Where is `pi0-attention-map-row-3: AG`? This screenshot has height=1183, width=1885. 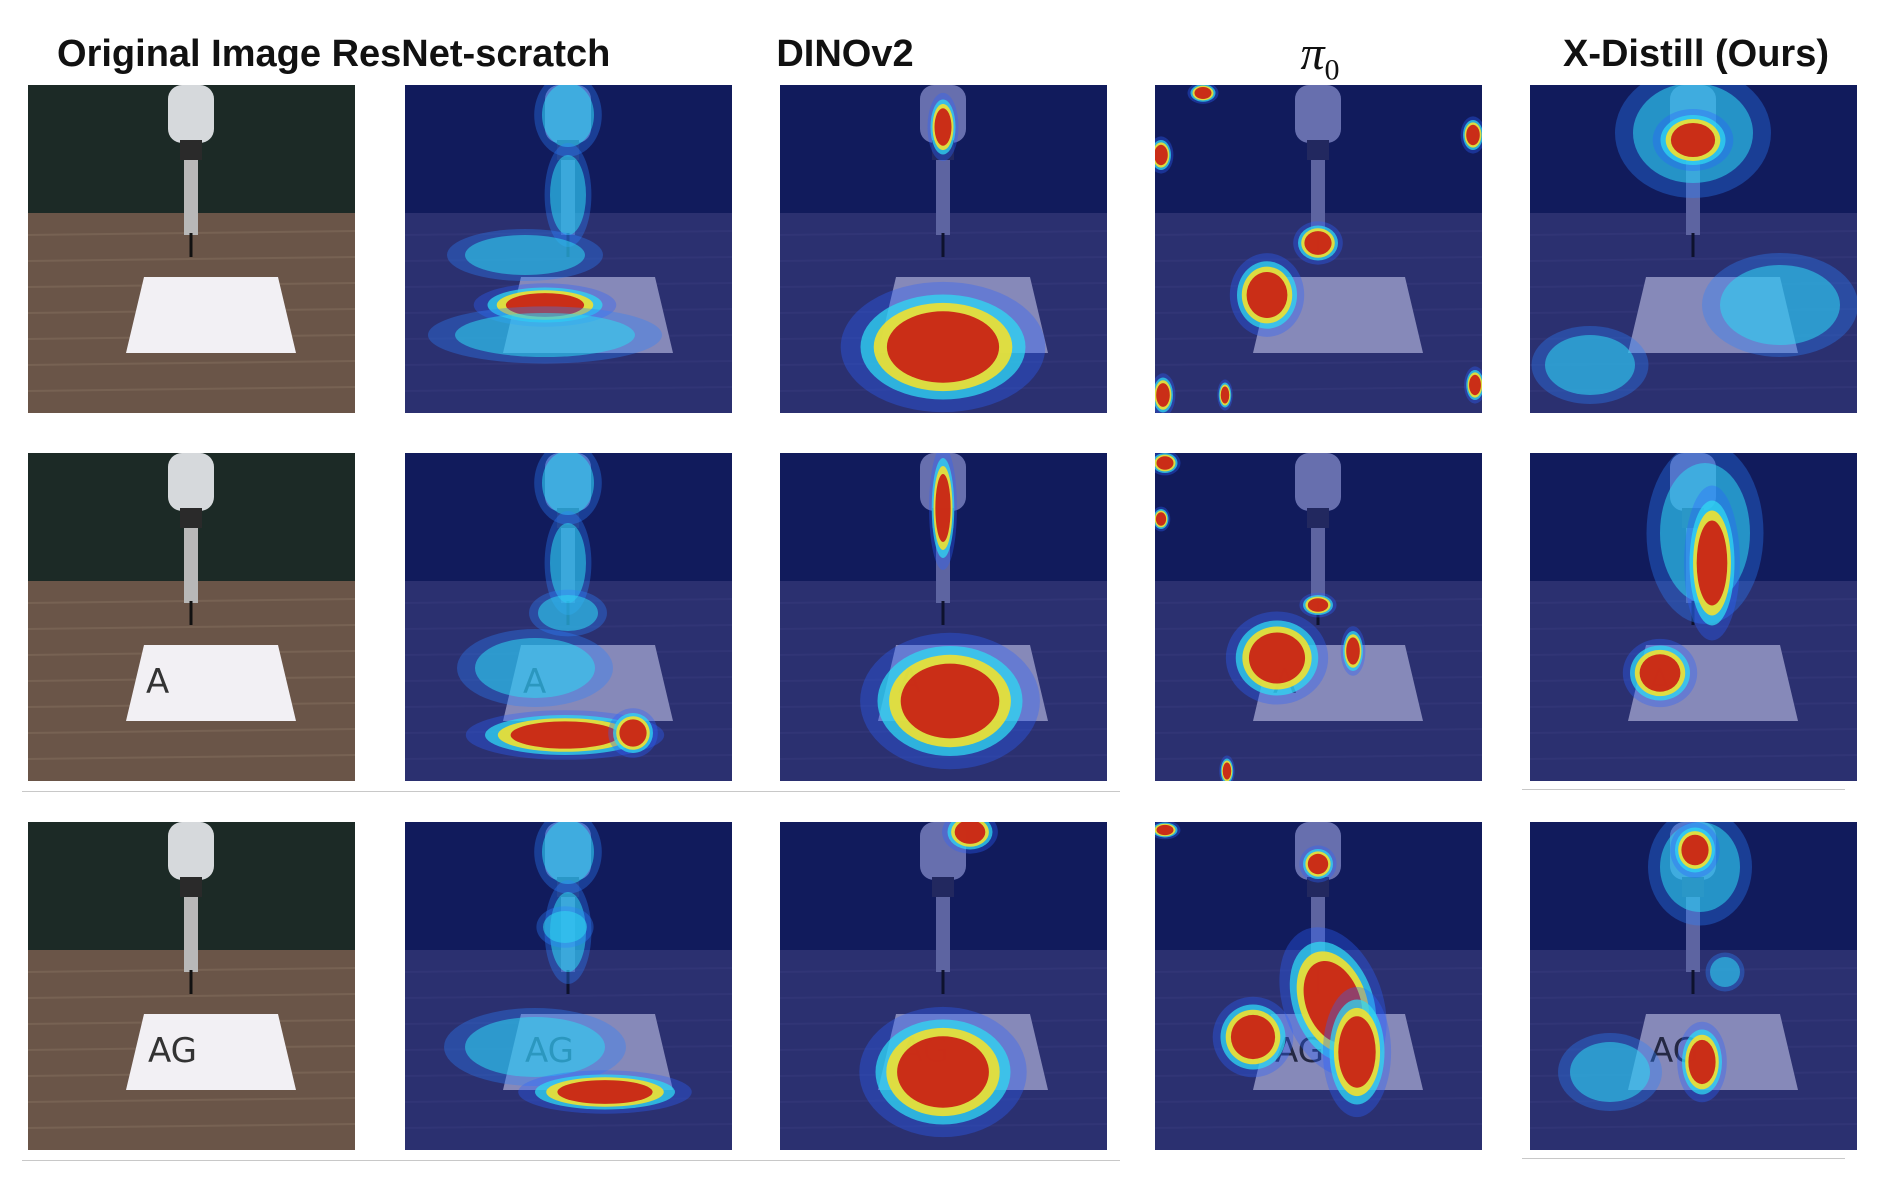
pi0-attention-map-row-3: AG is located at coordinates (1318, 986).